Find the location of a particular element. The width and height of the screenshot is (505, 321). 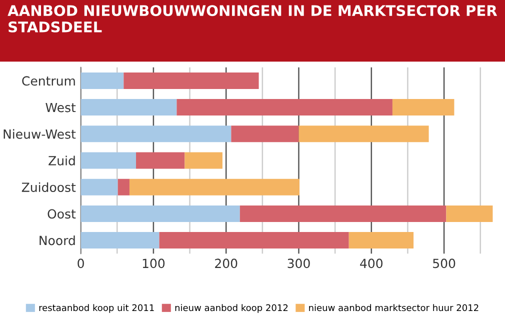

y-tick-label: Zuid is located at coordinates (61, 161).